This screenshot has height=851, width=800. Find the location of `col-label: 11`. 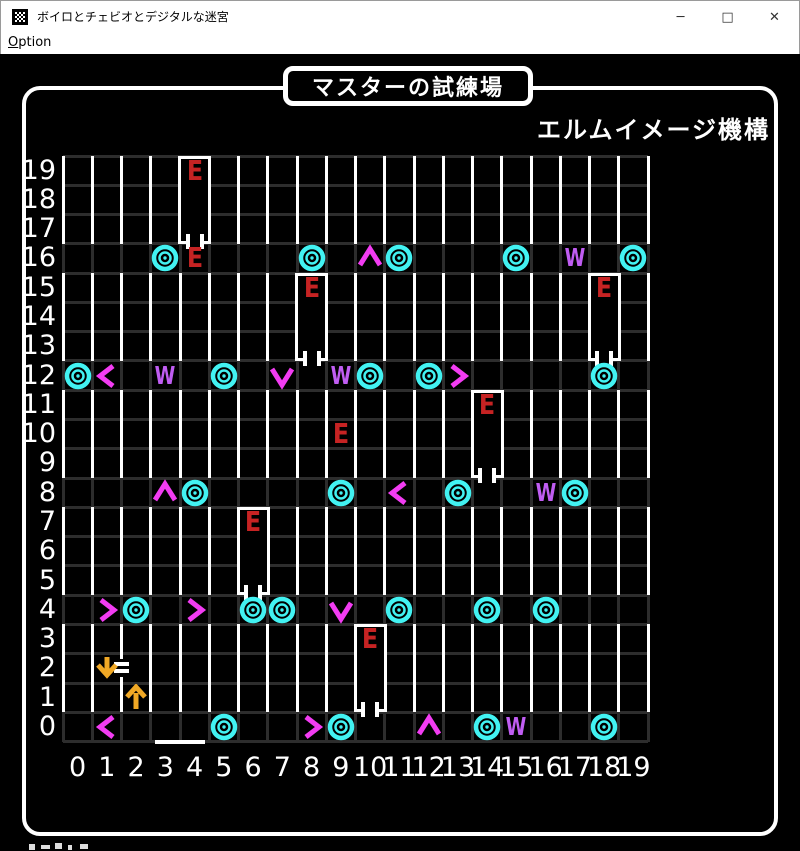

col-label: 11 is located at coordinates (399, 767).